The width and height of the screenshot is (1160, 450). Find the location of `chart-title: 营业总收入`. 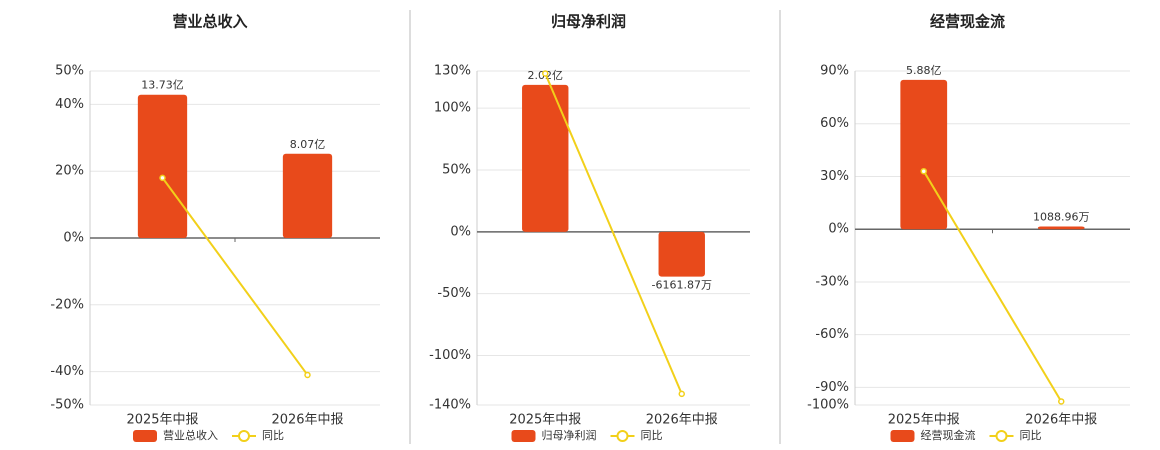

chart-title: 营业总收入 is located at coordinates (209, 22).